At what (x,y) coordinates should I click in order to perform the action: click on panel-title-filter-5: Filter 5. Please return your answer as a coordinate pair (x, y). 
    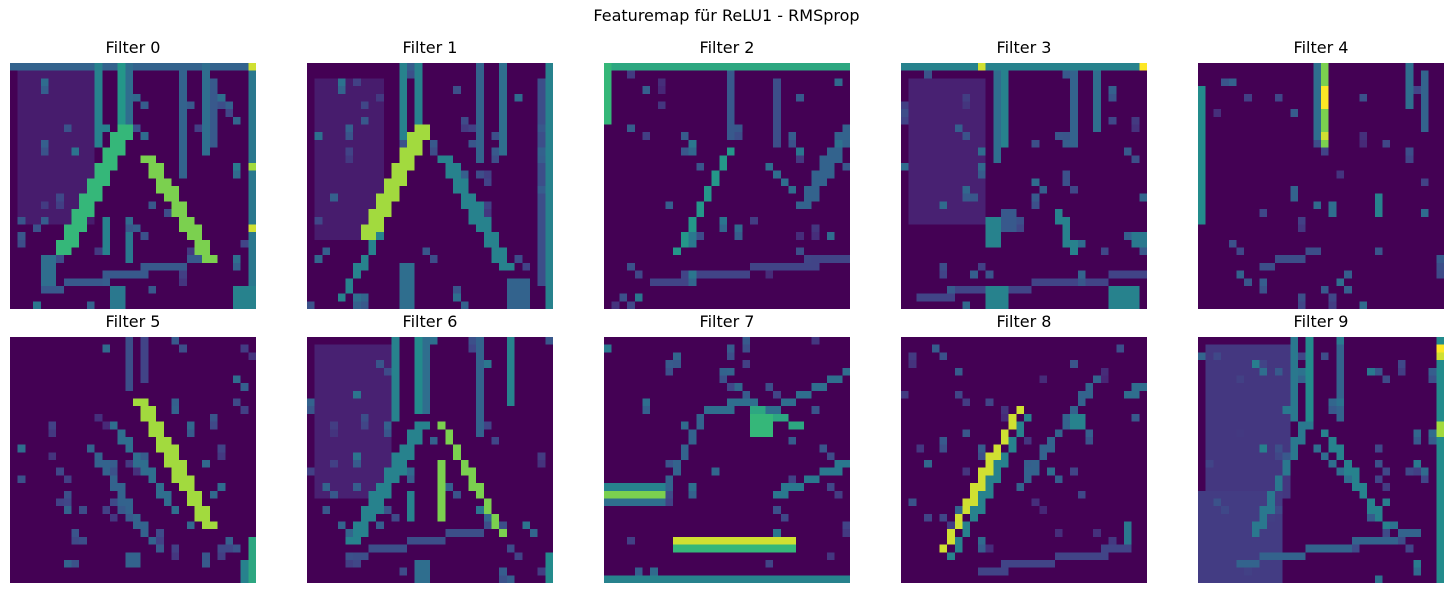
    Looking at the image, I should click on (133, 321).